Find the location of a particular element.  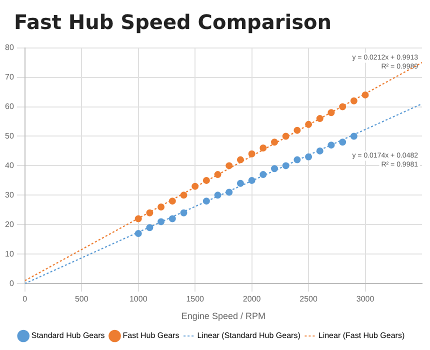

y-tick-label: 30 is located at coordinates (9, 195).